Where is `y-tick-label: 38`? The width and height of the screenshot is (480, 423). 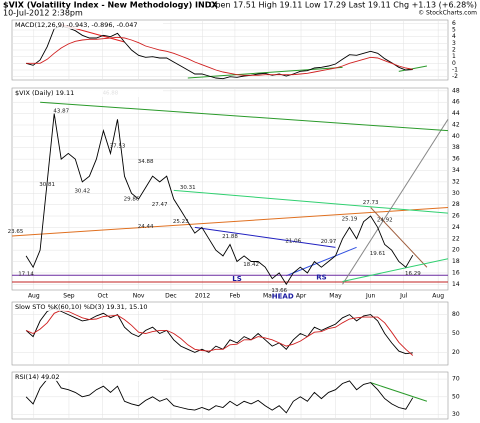
y-tick-label: 38 is located at coordinates (456, 147).